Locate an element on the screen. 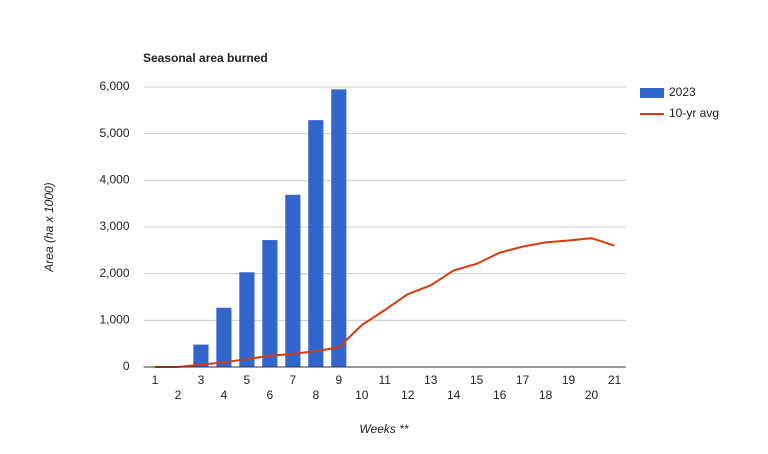 This screenshot has height=454, width=768. x-tick-label: 21 is located at coordinates (615, 380).